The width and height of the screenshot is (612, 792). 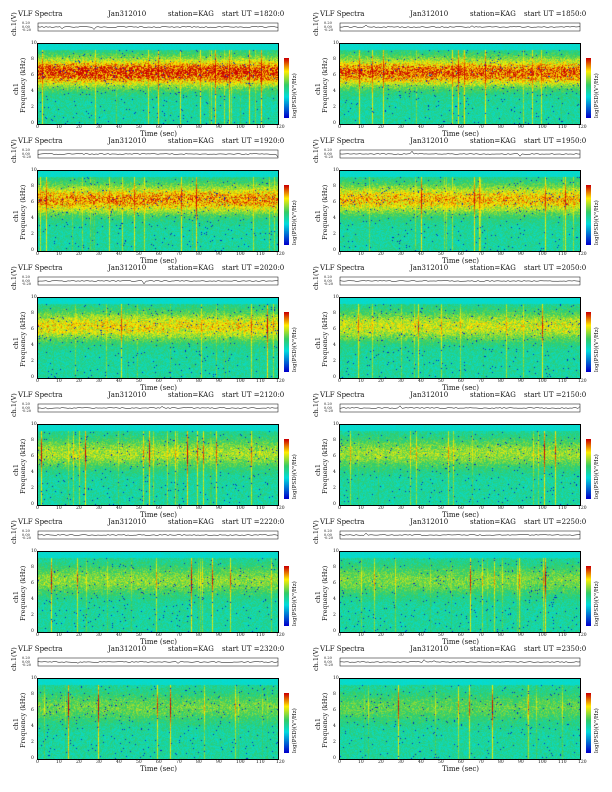 I want to click on start-label: start UT =, so click(x=241, y=649).